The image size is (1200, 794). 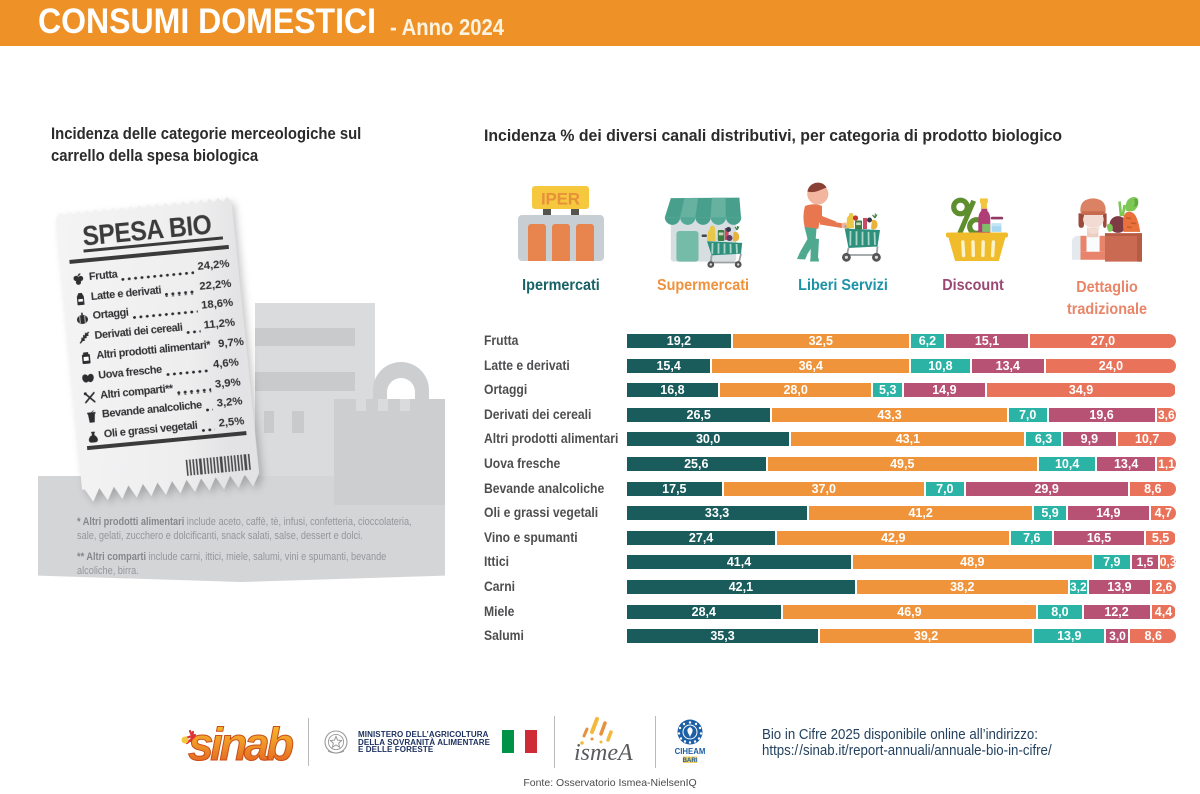 What do you see at coordinates (240, 742) in the screenshot?
I see `svg-text: sinab` at bounding box center [240, 742].